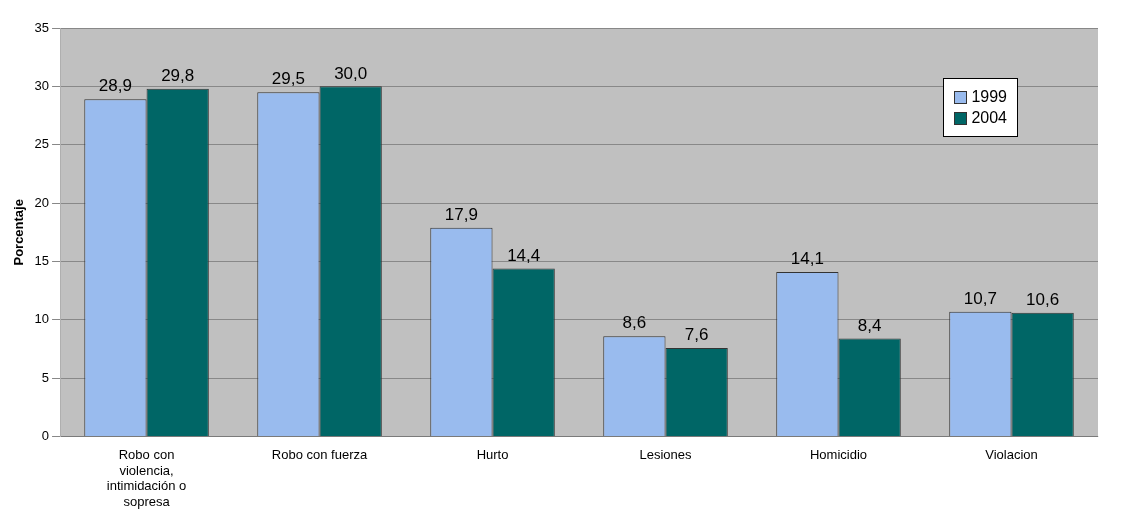 Image resolution: width=1133 pixels, height=524 pixels. What do you see at coordinates (42, 85) in the screenshot?
I see `y-tick-label: 30` at bounding box center [42, 85].